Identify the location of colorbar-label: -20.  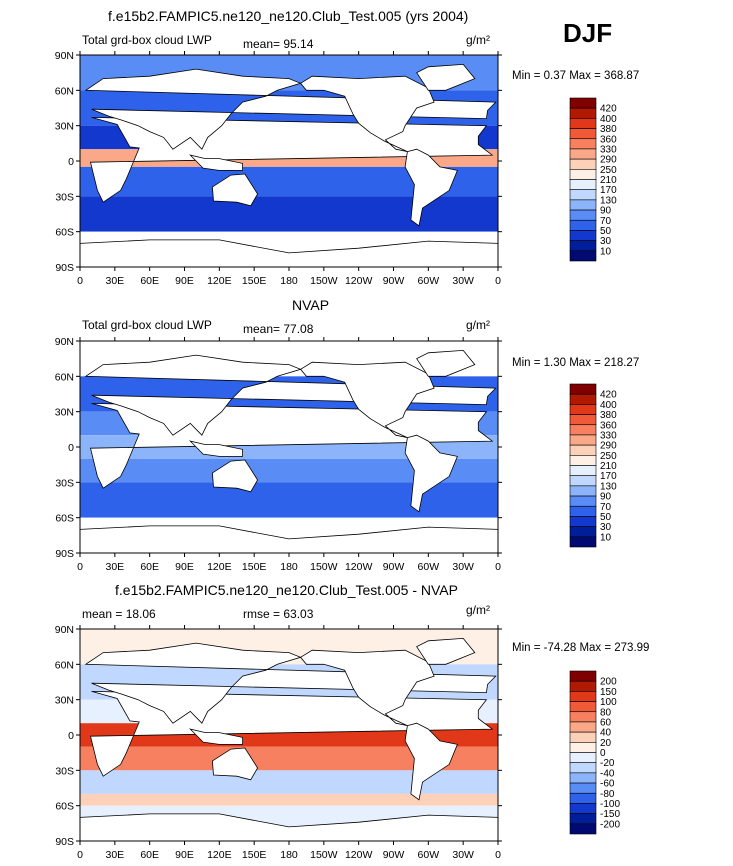
(607, 763).